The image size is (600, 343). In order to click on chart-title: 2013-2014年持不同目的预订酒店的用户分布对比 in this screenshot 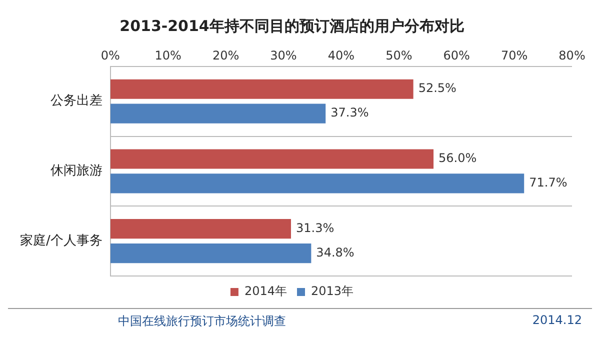, I will do `click(292, 25)`.